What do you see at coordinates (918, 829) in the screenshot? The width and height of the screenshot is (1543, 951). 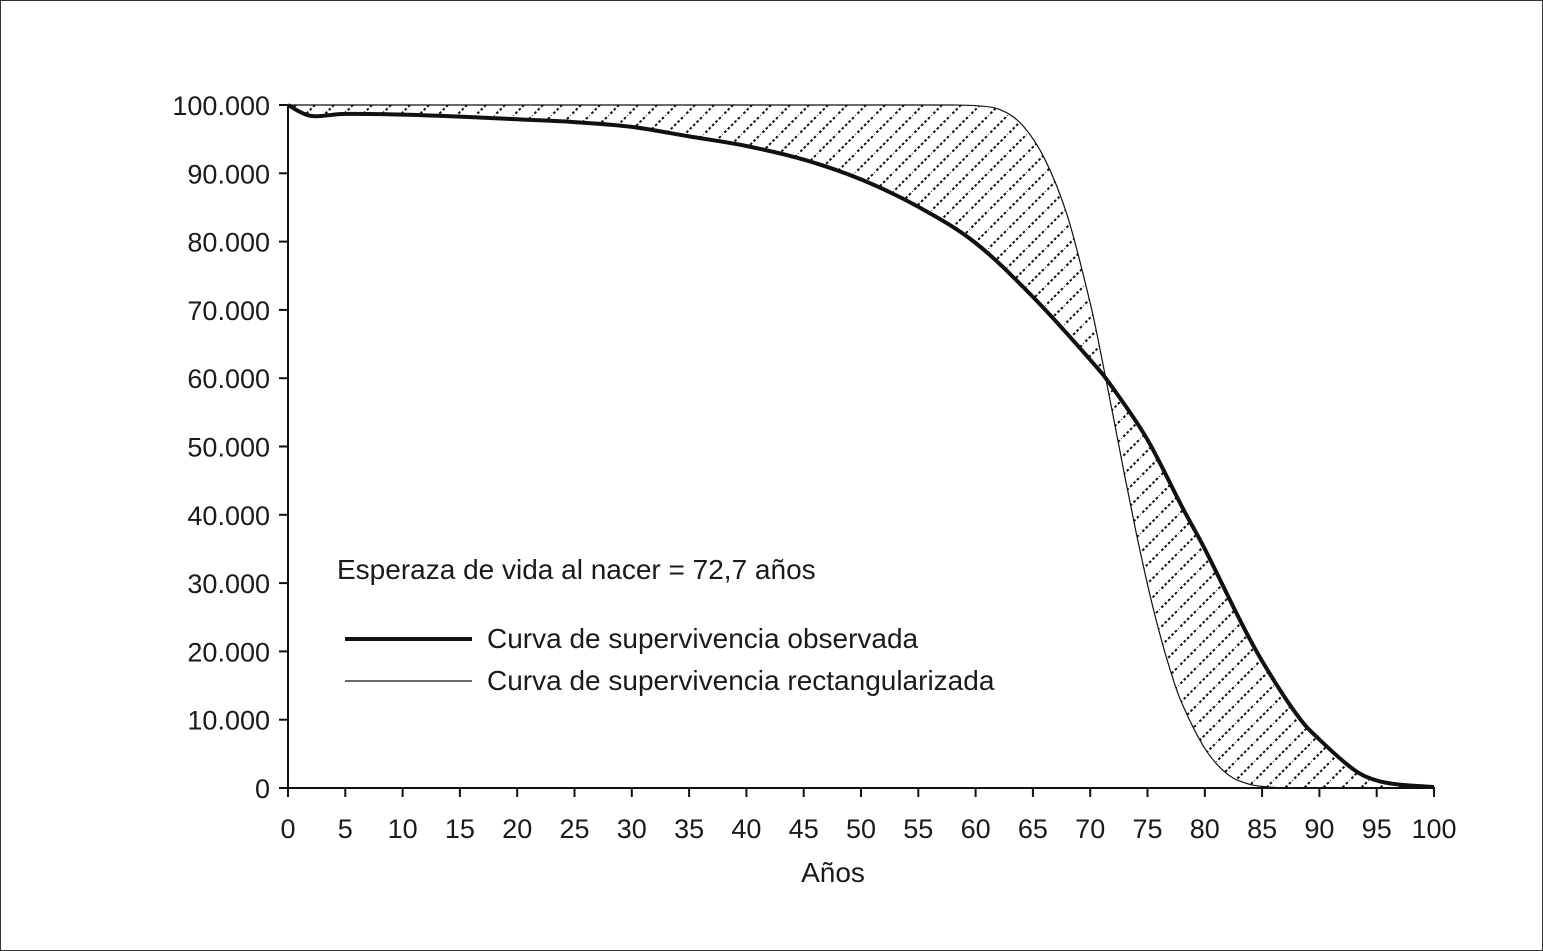 I see `x-tick-label: 55` at bounding box center [918, 829].